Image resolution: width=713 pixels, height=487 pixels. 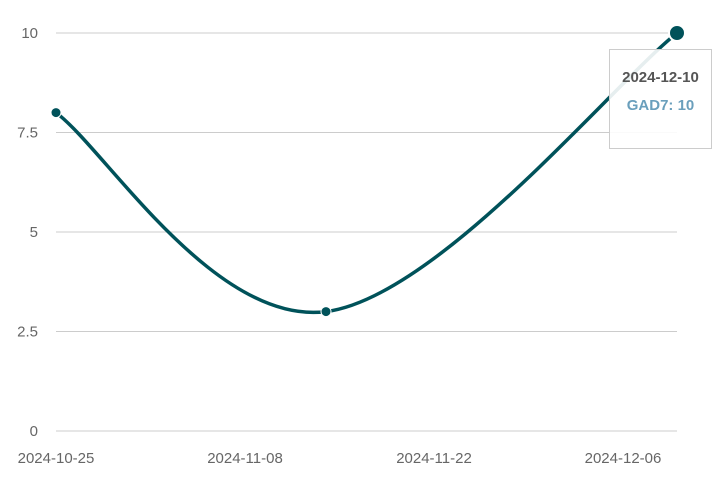 What do you see at coordinates (34, 232) in the screenshot?
I see `y-tick-label: 5` at bounding box center [34, 232].